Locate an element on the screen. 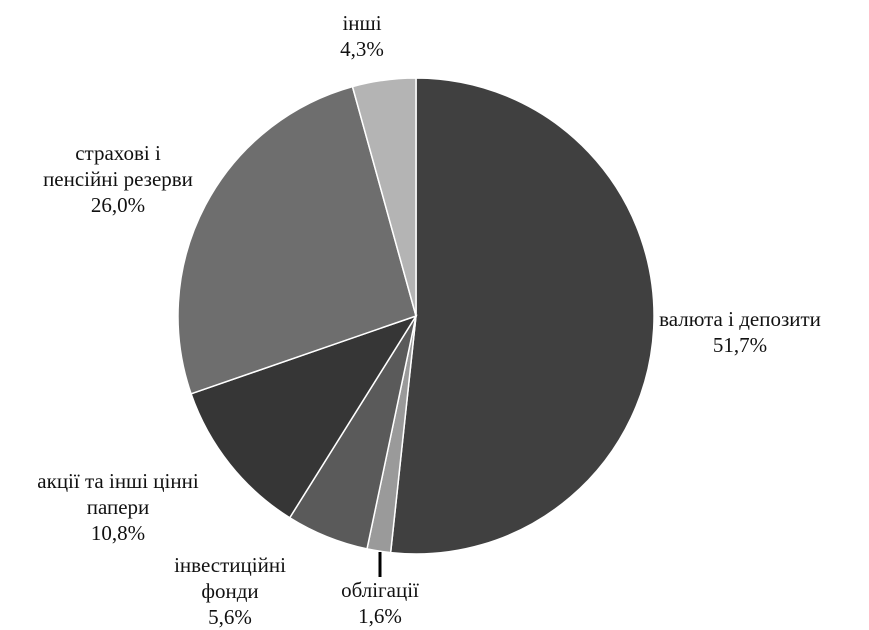 The height and width of the screenshot is (630, 869). slice-percent-1: 1,6% is located at coordinates (380, 616).